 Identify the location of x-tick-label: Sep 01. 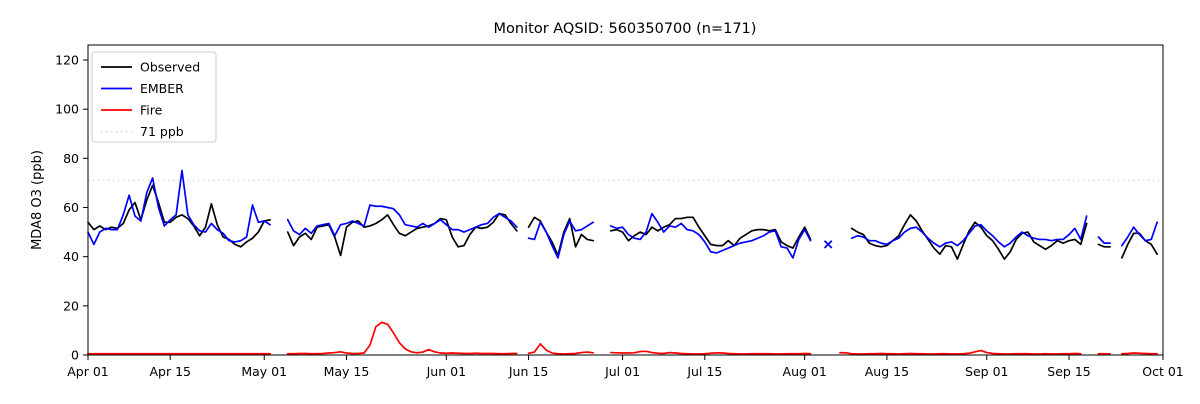
(986, 371).